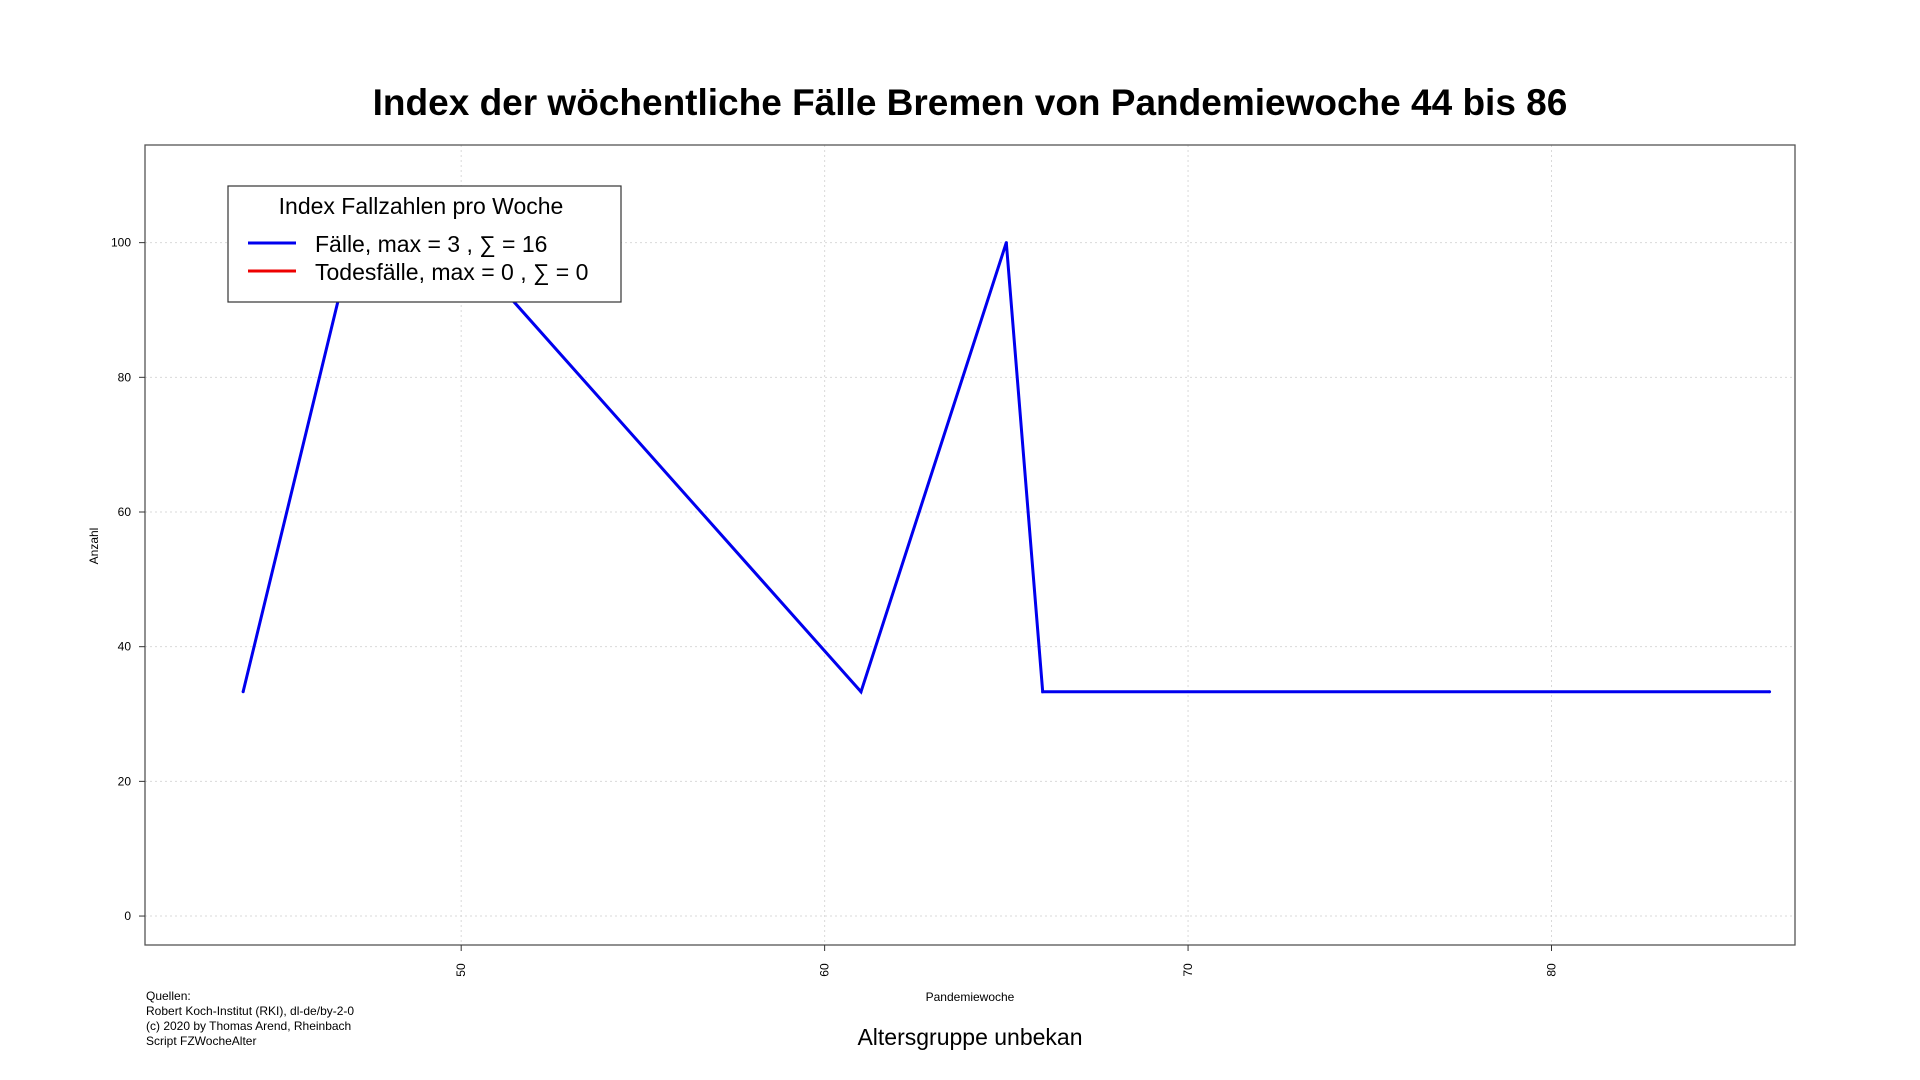 This screenshot has width=1920, height=1080. I want to click on legend-title: Index Fallzahlen pro Woche, so click(421, 206).